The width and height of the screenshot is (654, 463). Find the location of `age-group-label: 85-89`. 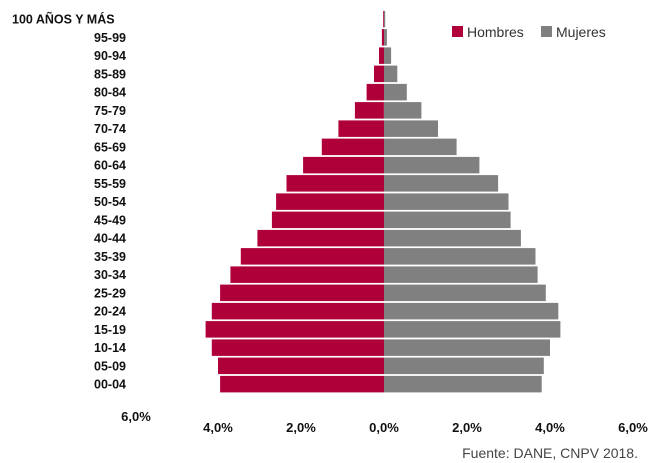

age-group-label: 85-89 is located at coordinates (110, 74).